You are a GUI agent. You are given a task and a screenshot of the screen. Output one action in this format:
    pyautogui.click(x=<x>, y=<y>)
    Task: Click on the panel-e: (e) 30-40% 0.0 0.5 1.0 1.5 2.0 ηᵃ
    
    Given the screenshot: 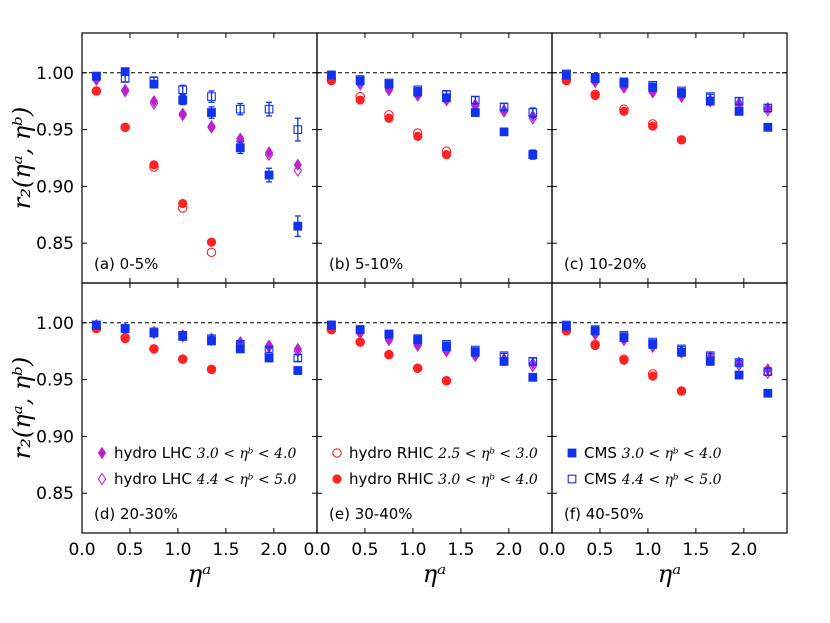 What is the action you would take?
    pyautogui.click(x=428, y=435)
    